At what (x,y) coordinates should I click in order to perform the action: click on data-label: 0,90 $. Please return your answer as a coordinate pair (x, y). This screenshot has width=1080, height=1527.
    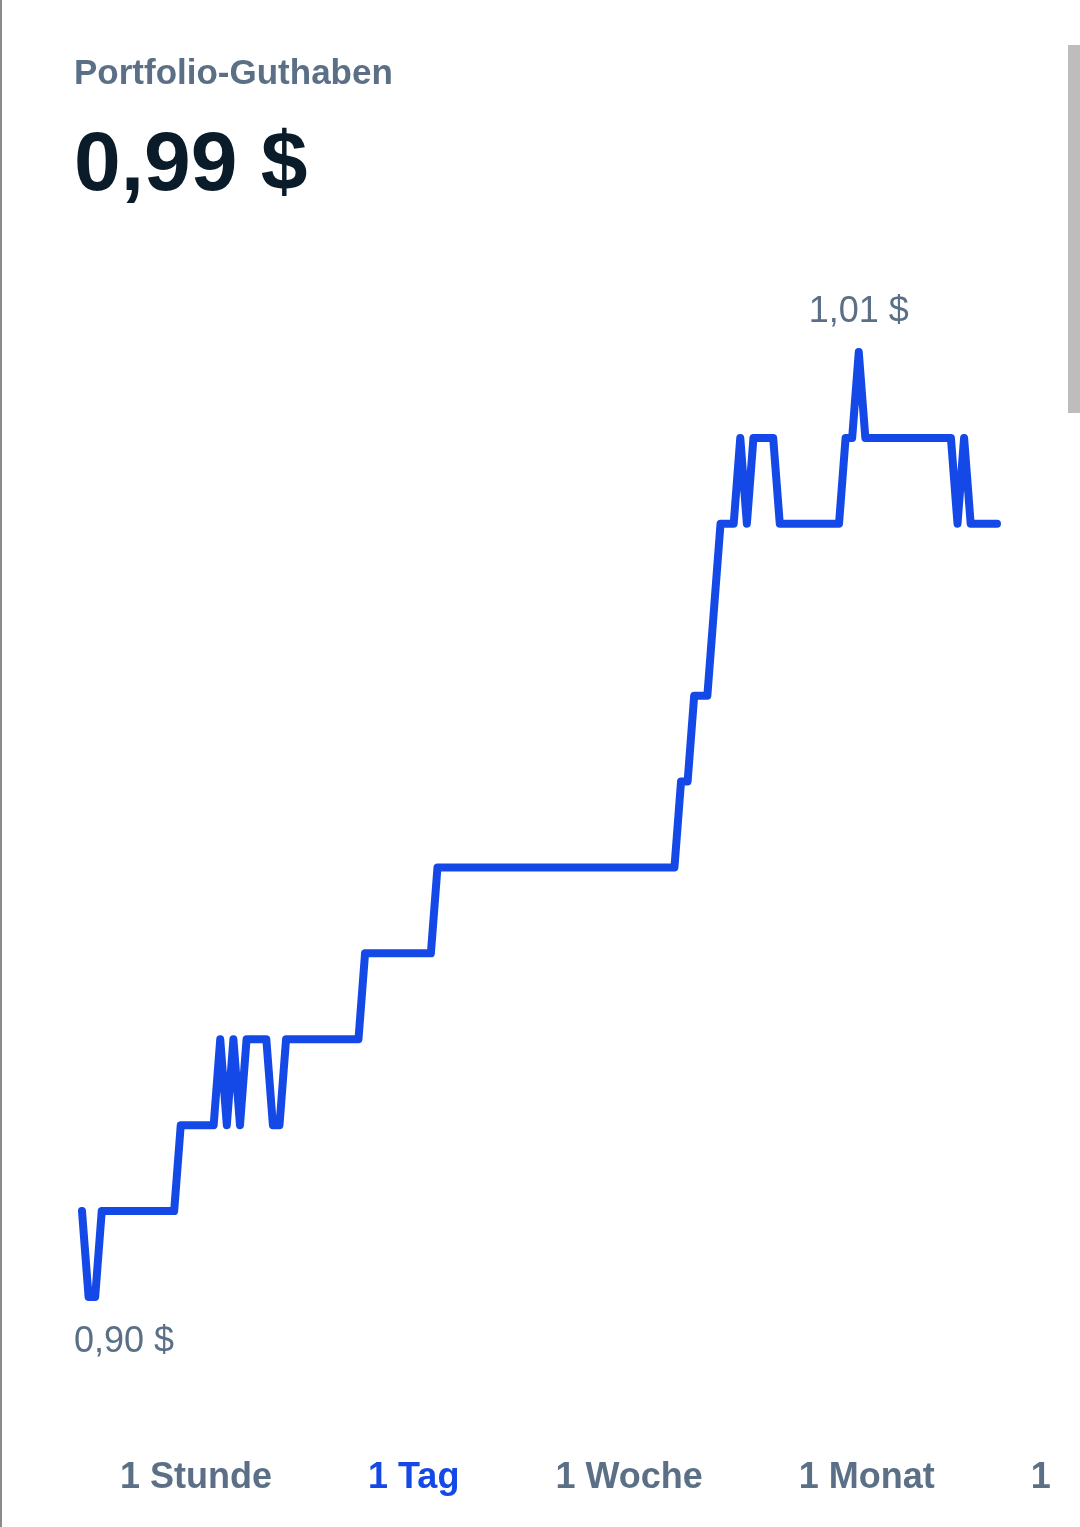
    Looking at the image, I should click on (124, 1339).